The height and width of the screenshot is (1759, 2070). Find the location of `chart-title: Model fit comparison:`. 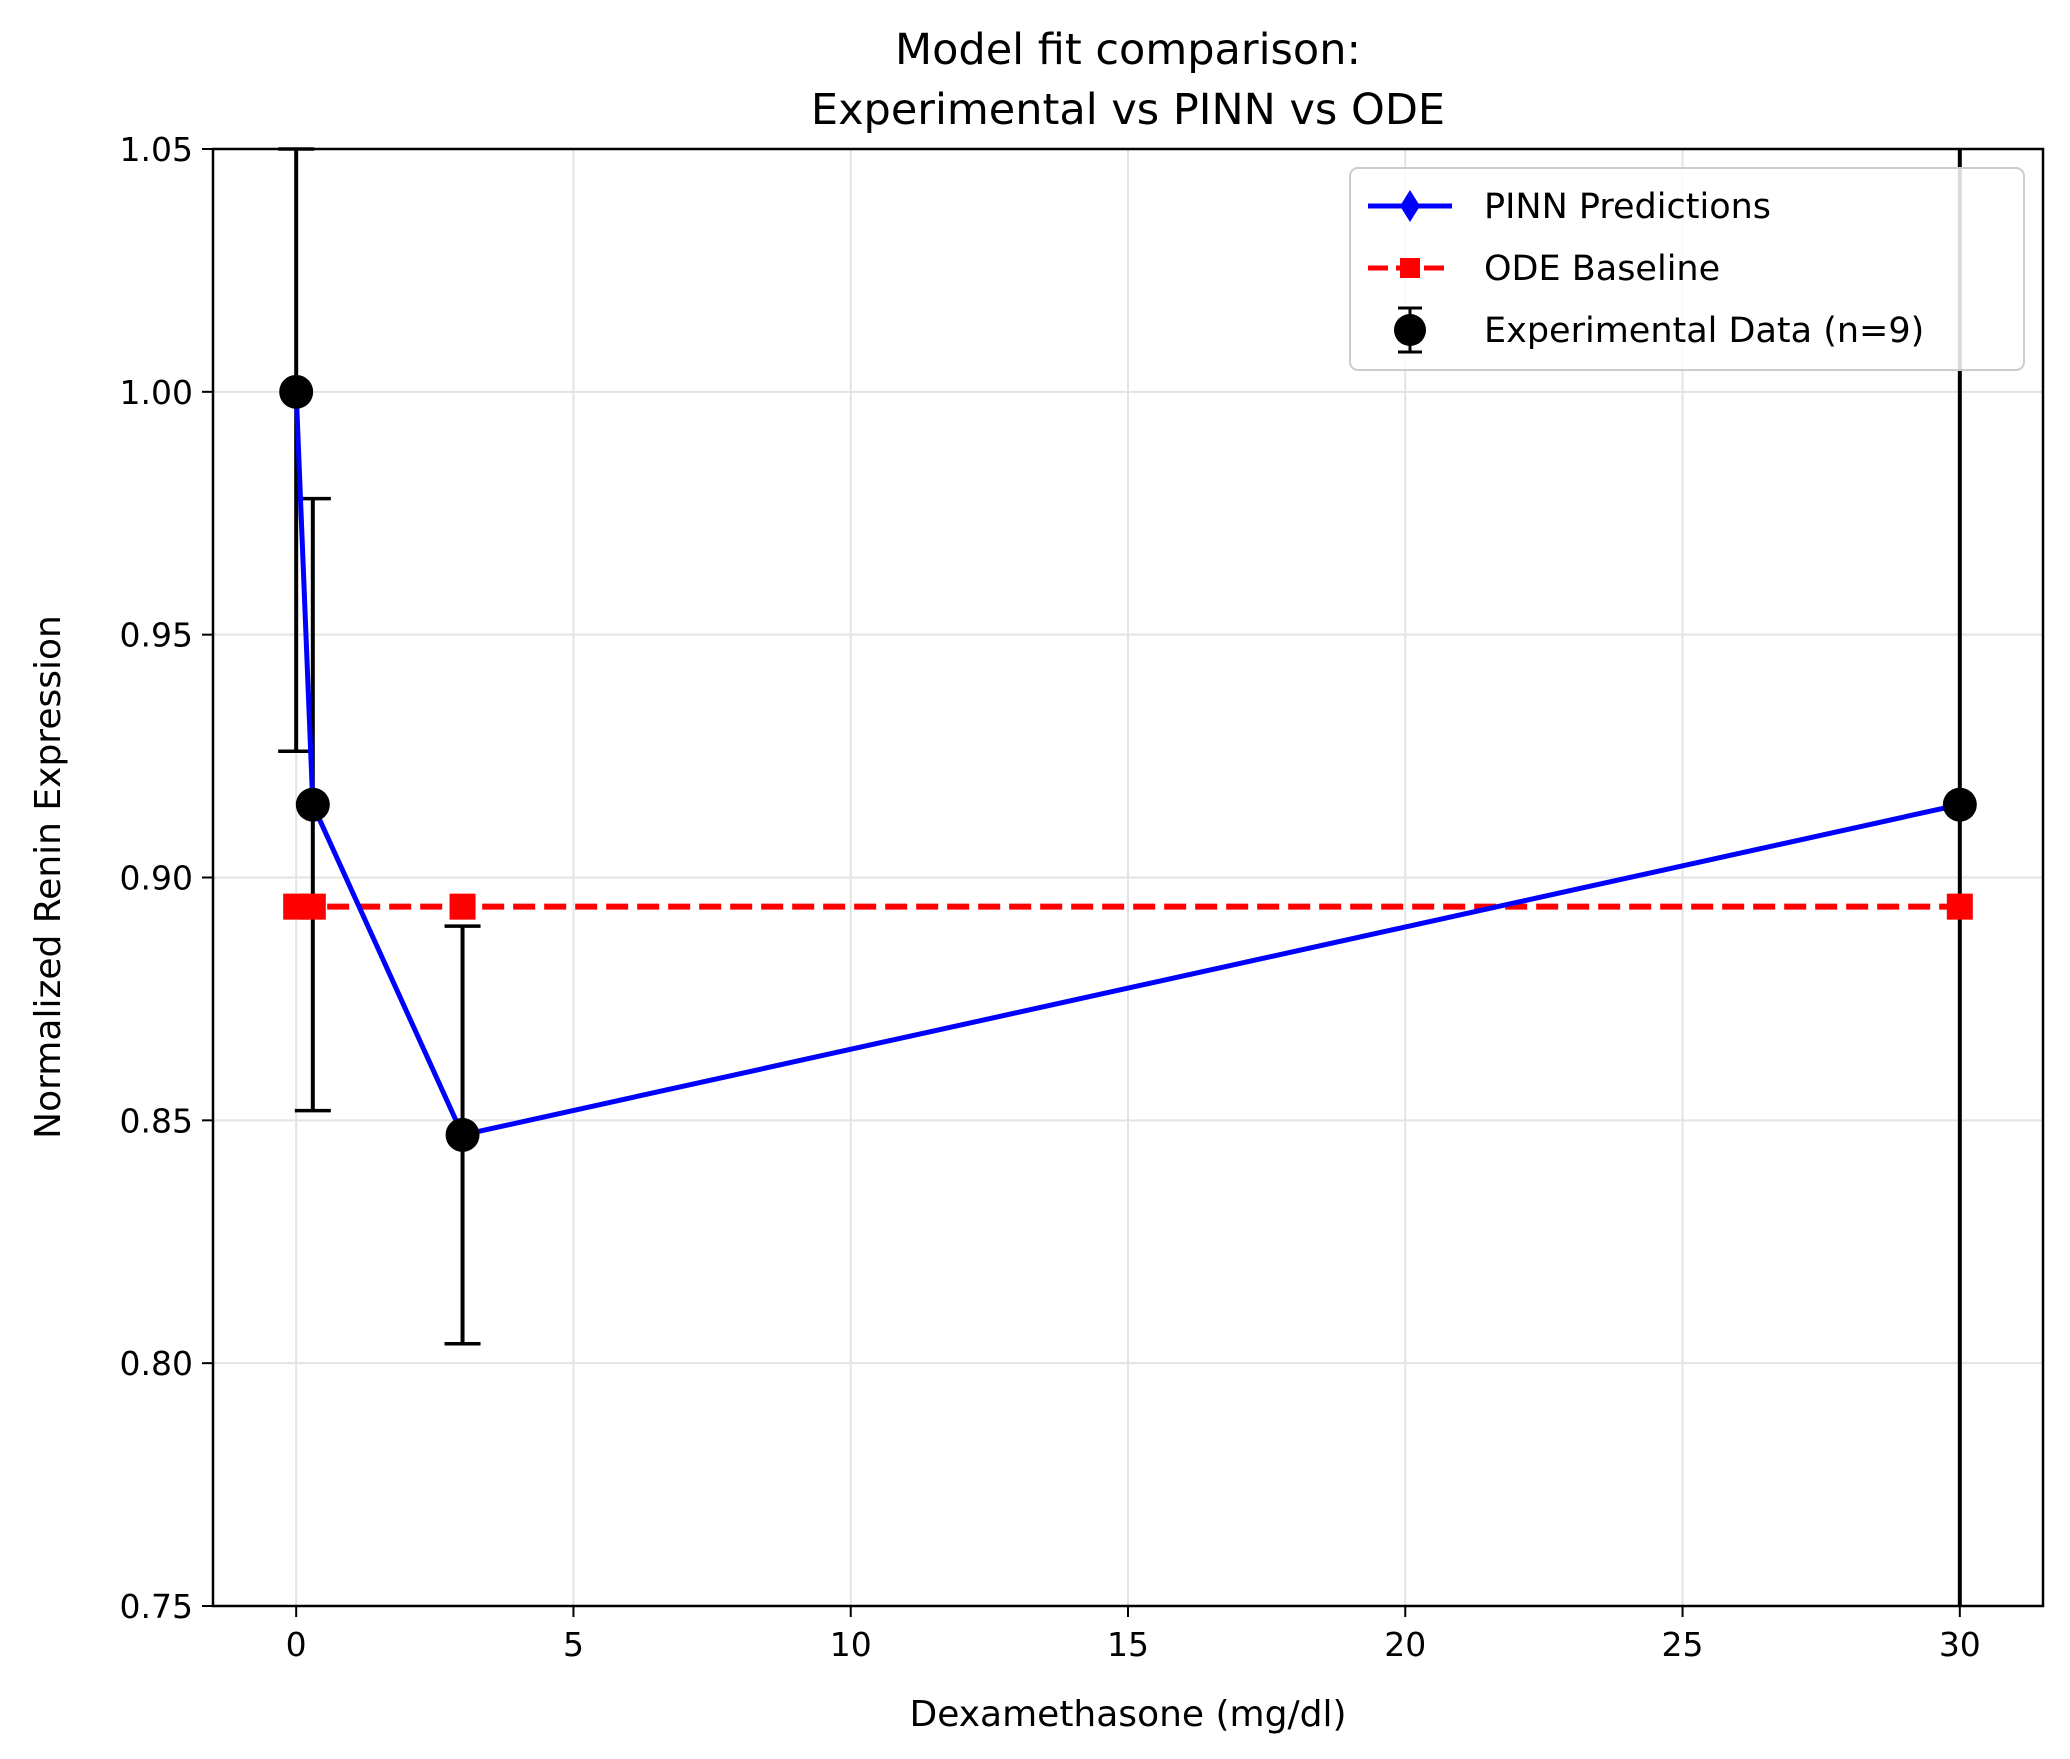

chart-title: Model fit comparison: is located at coordinates (1128, 50).